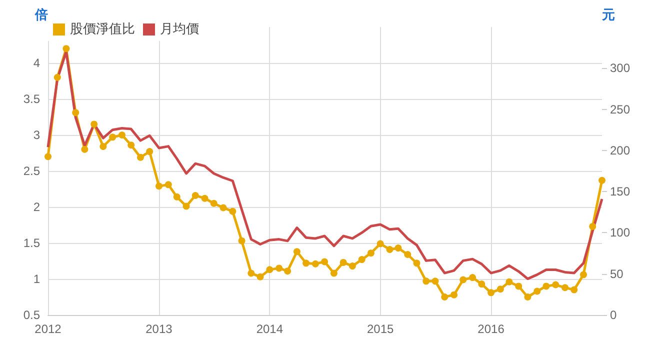 The image size is (658, 351). Describe the element at coordinates (179, 29) in the screenshot. I see `legend-label: 月均價` at that location.